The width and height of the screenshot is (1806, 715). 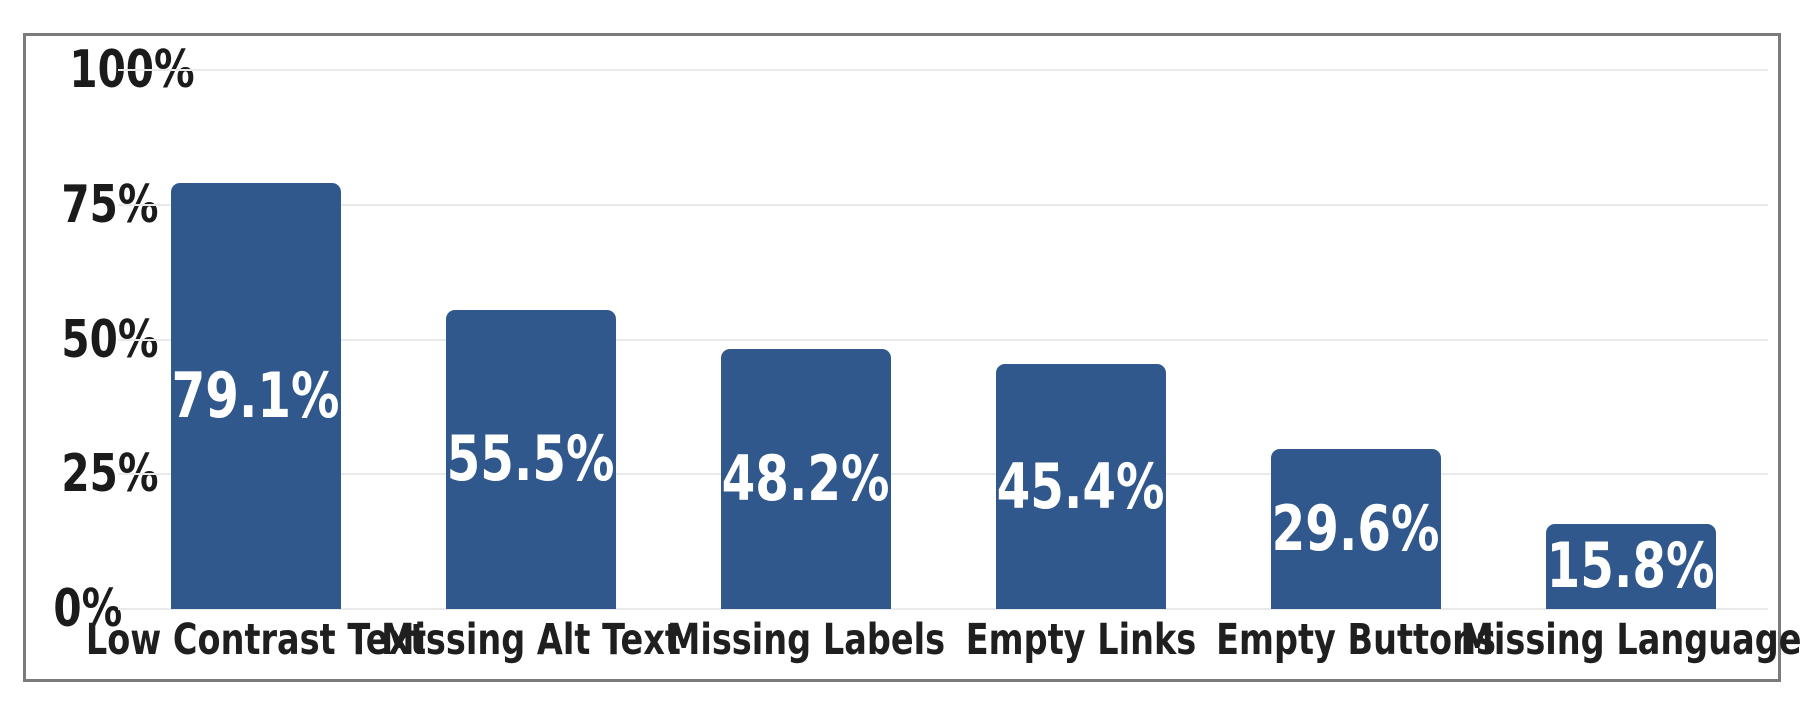 I want to click on bar-value-label: 29.6%, so click(x=1355, y=529).